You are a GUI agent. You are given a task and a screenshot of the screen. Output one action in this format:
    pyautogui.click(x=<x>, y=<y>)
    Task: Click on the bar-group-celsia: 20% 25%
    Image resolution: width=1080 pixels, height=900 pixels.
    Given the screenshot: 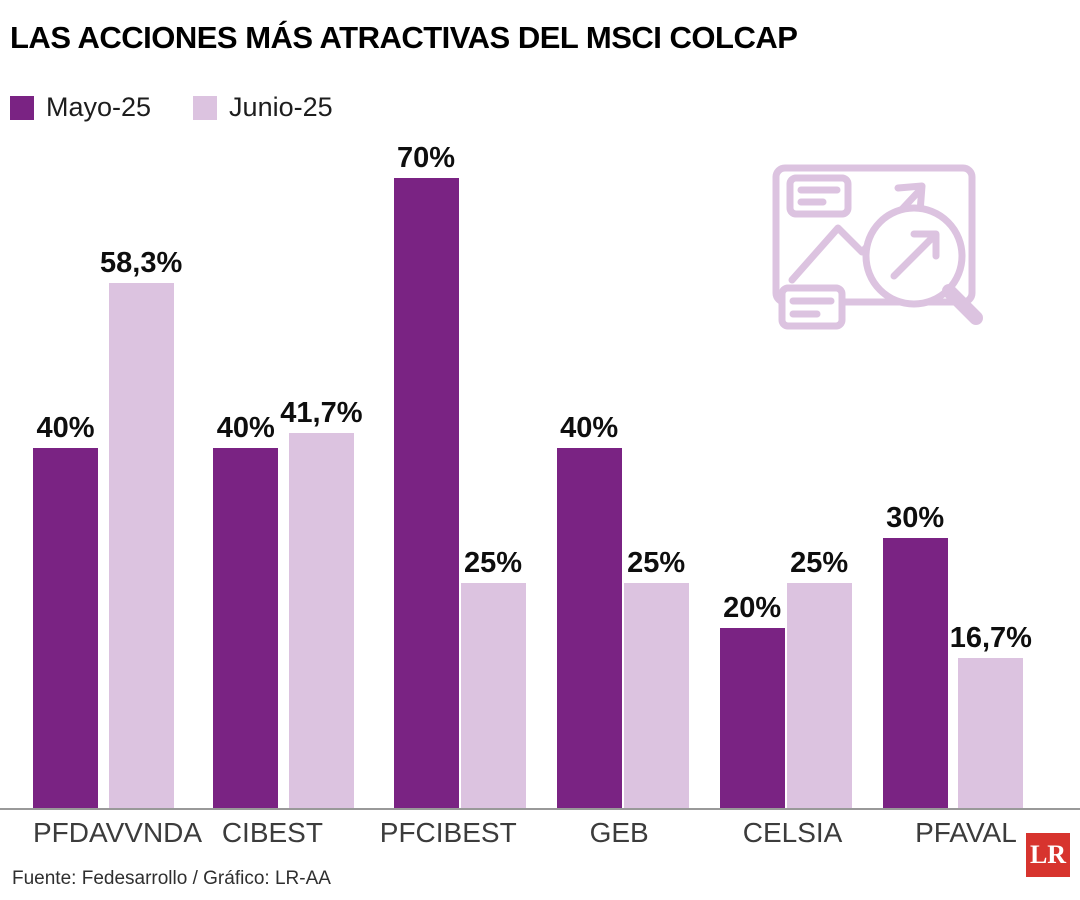 What is the action you would take?
    pyautogui.click(x=785, y=677)
    